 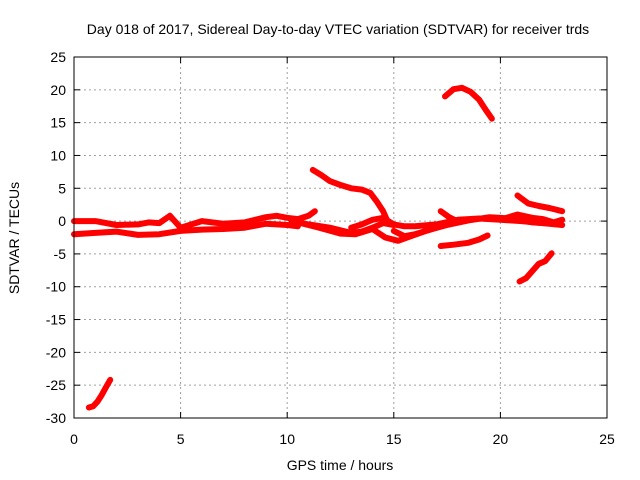 What do you see at coordinates (99, 393) in the screenshot?
I see `series-track-low-left` at bounding box center [99, 393].